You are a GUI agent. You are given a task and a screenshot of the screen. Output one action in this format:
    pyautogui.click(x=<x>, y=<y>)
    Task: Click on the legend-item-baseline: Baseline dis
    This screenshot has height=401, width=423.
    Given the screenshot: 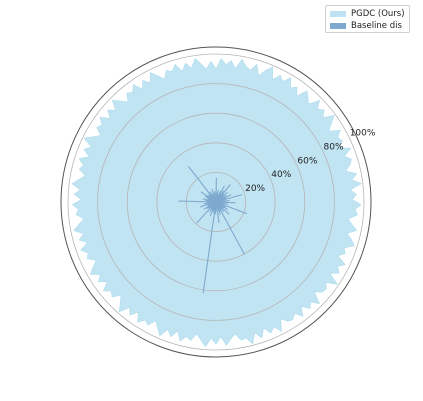 What is the action you would take?
    pyautogui.click(x=367, y=26)
    